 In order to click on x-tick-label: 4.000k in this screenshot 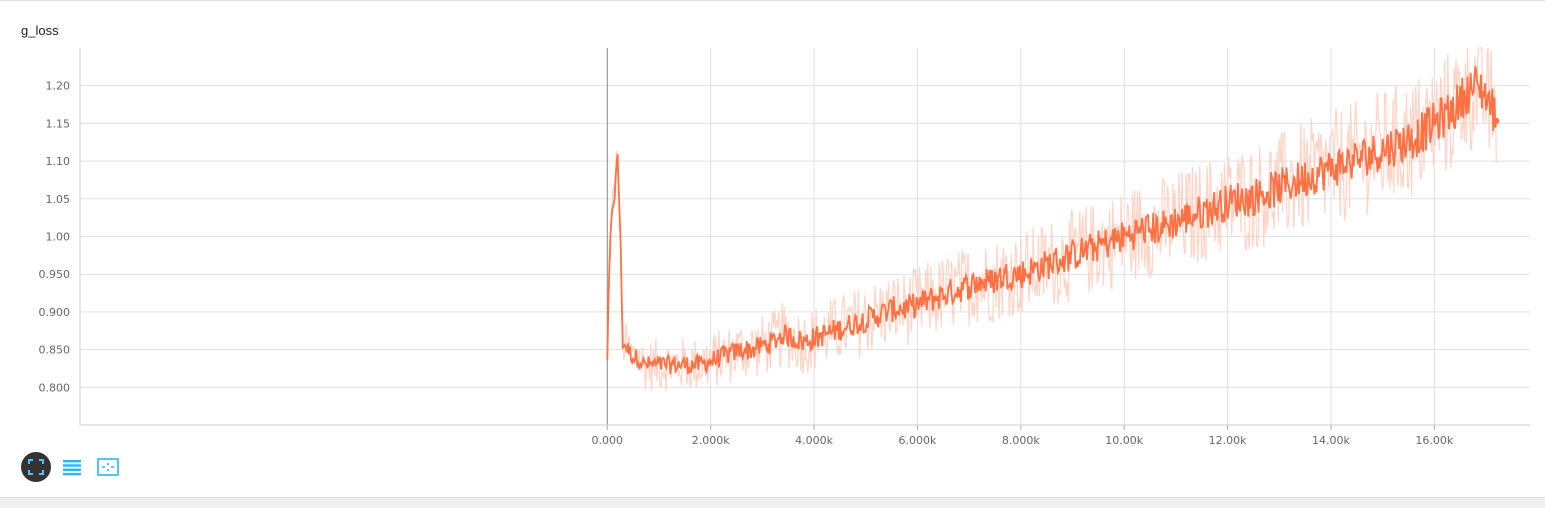, I will do `click(814, 440)`.